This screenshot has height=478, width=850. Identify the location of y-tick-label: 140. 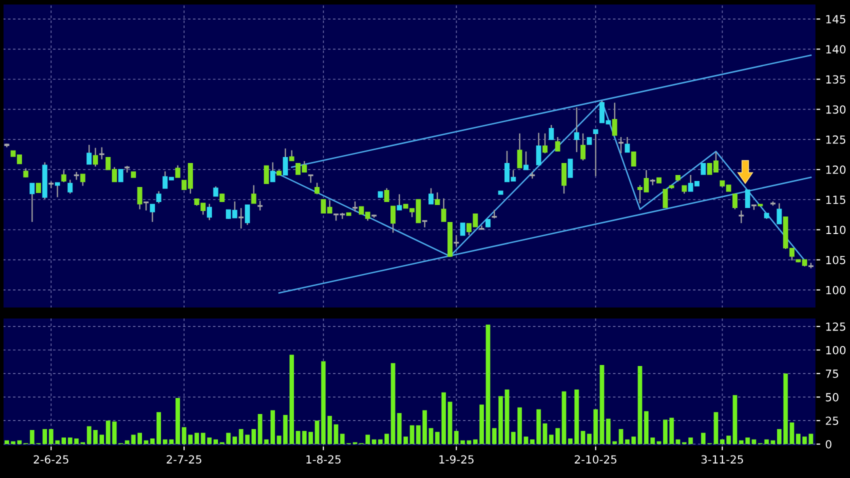
(836, 49).